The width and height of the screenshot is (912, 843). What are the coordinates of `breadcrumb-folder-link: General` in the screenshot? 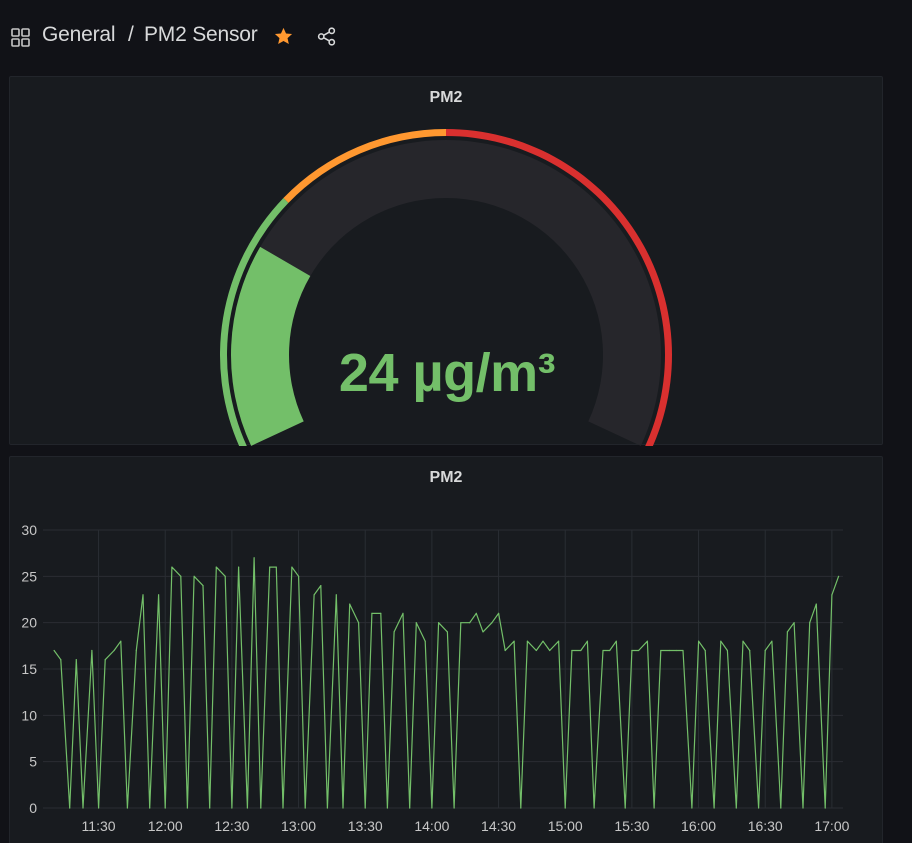 It's located at (79, 34).